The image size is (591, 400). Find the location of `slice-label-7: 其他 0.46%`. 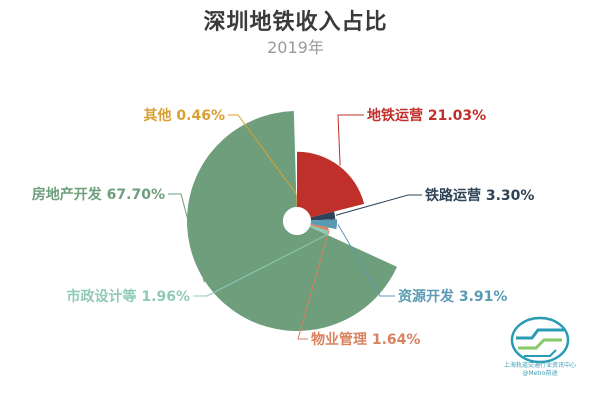

slice-label-7: 其他 0.46% is located at coordinates (184, 115).